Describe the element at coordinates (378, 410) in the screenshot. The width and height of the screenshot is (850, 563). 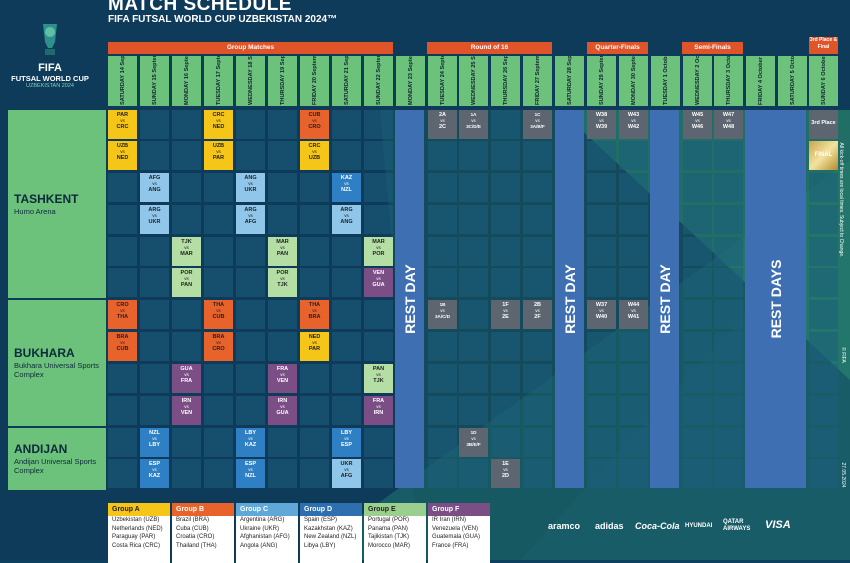
I see `match-slot: FRA vs IRN` at that location.